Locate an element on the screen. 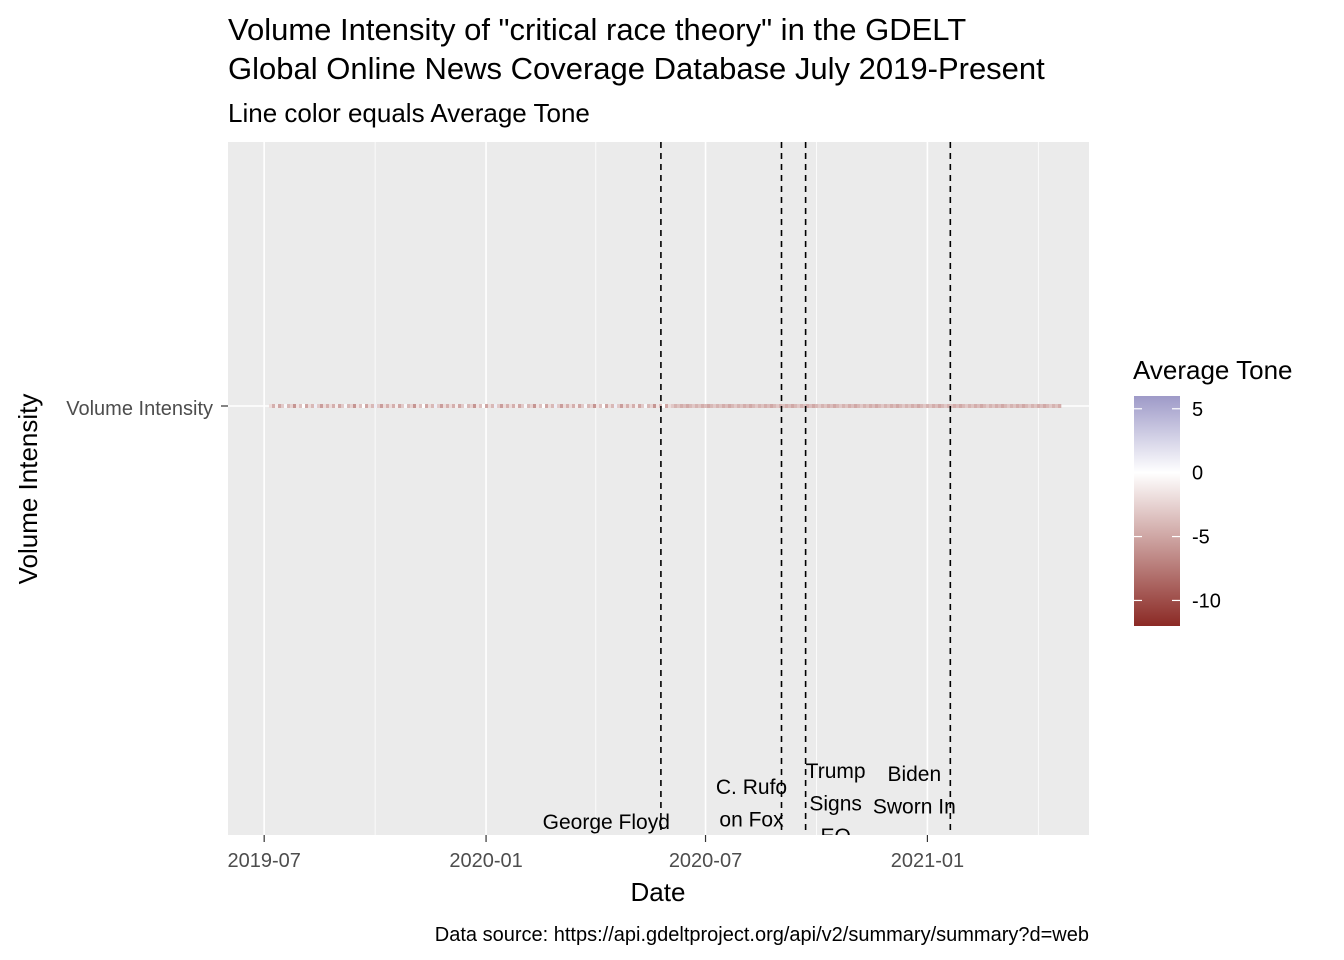  event-label: C. Rufo is located at coordinates (751, 787).